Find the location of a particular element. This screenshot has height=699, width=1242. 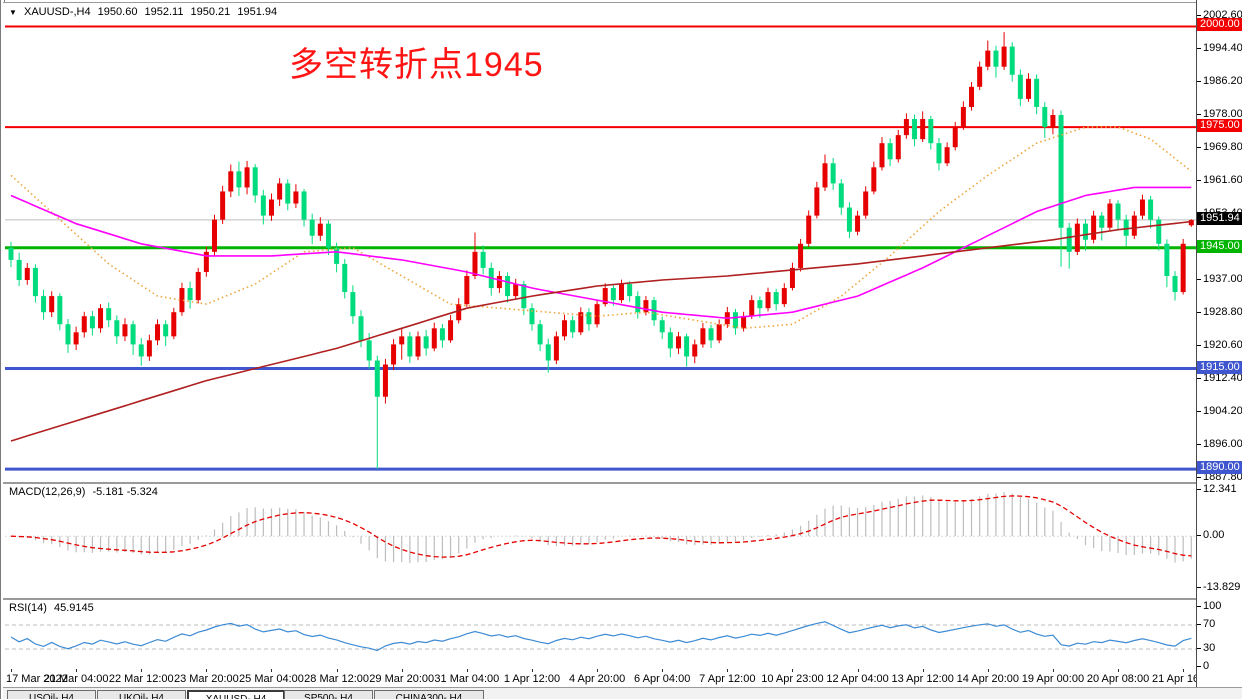

macd-values: -5.181 -5.324 is located at coordinates (125, 492).